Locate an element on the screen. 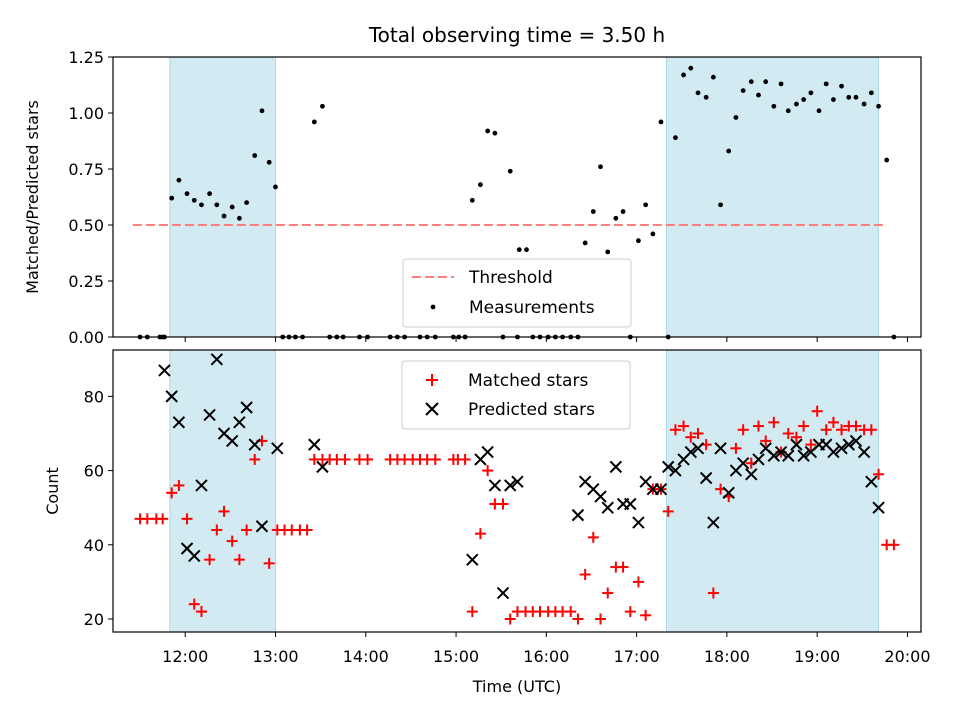  y-tick-label: 0.75 is located at coordinates (86, 169).